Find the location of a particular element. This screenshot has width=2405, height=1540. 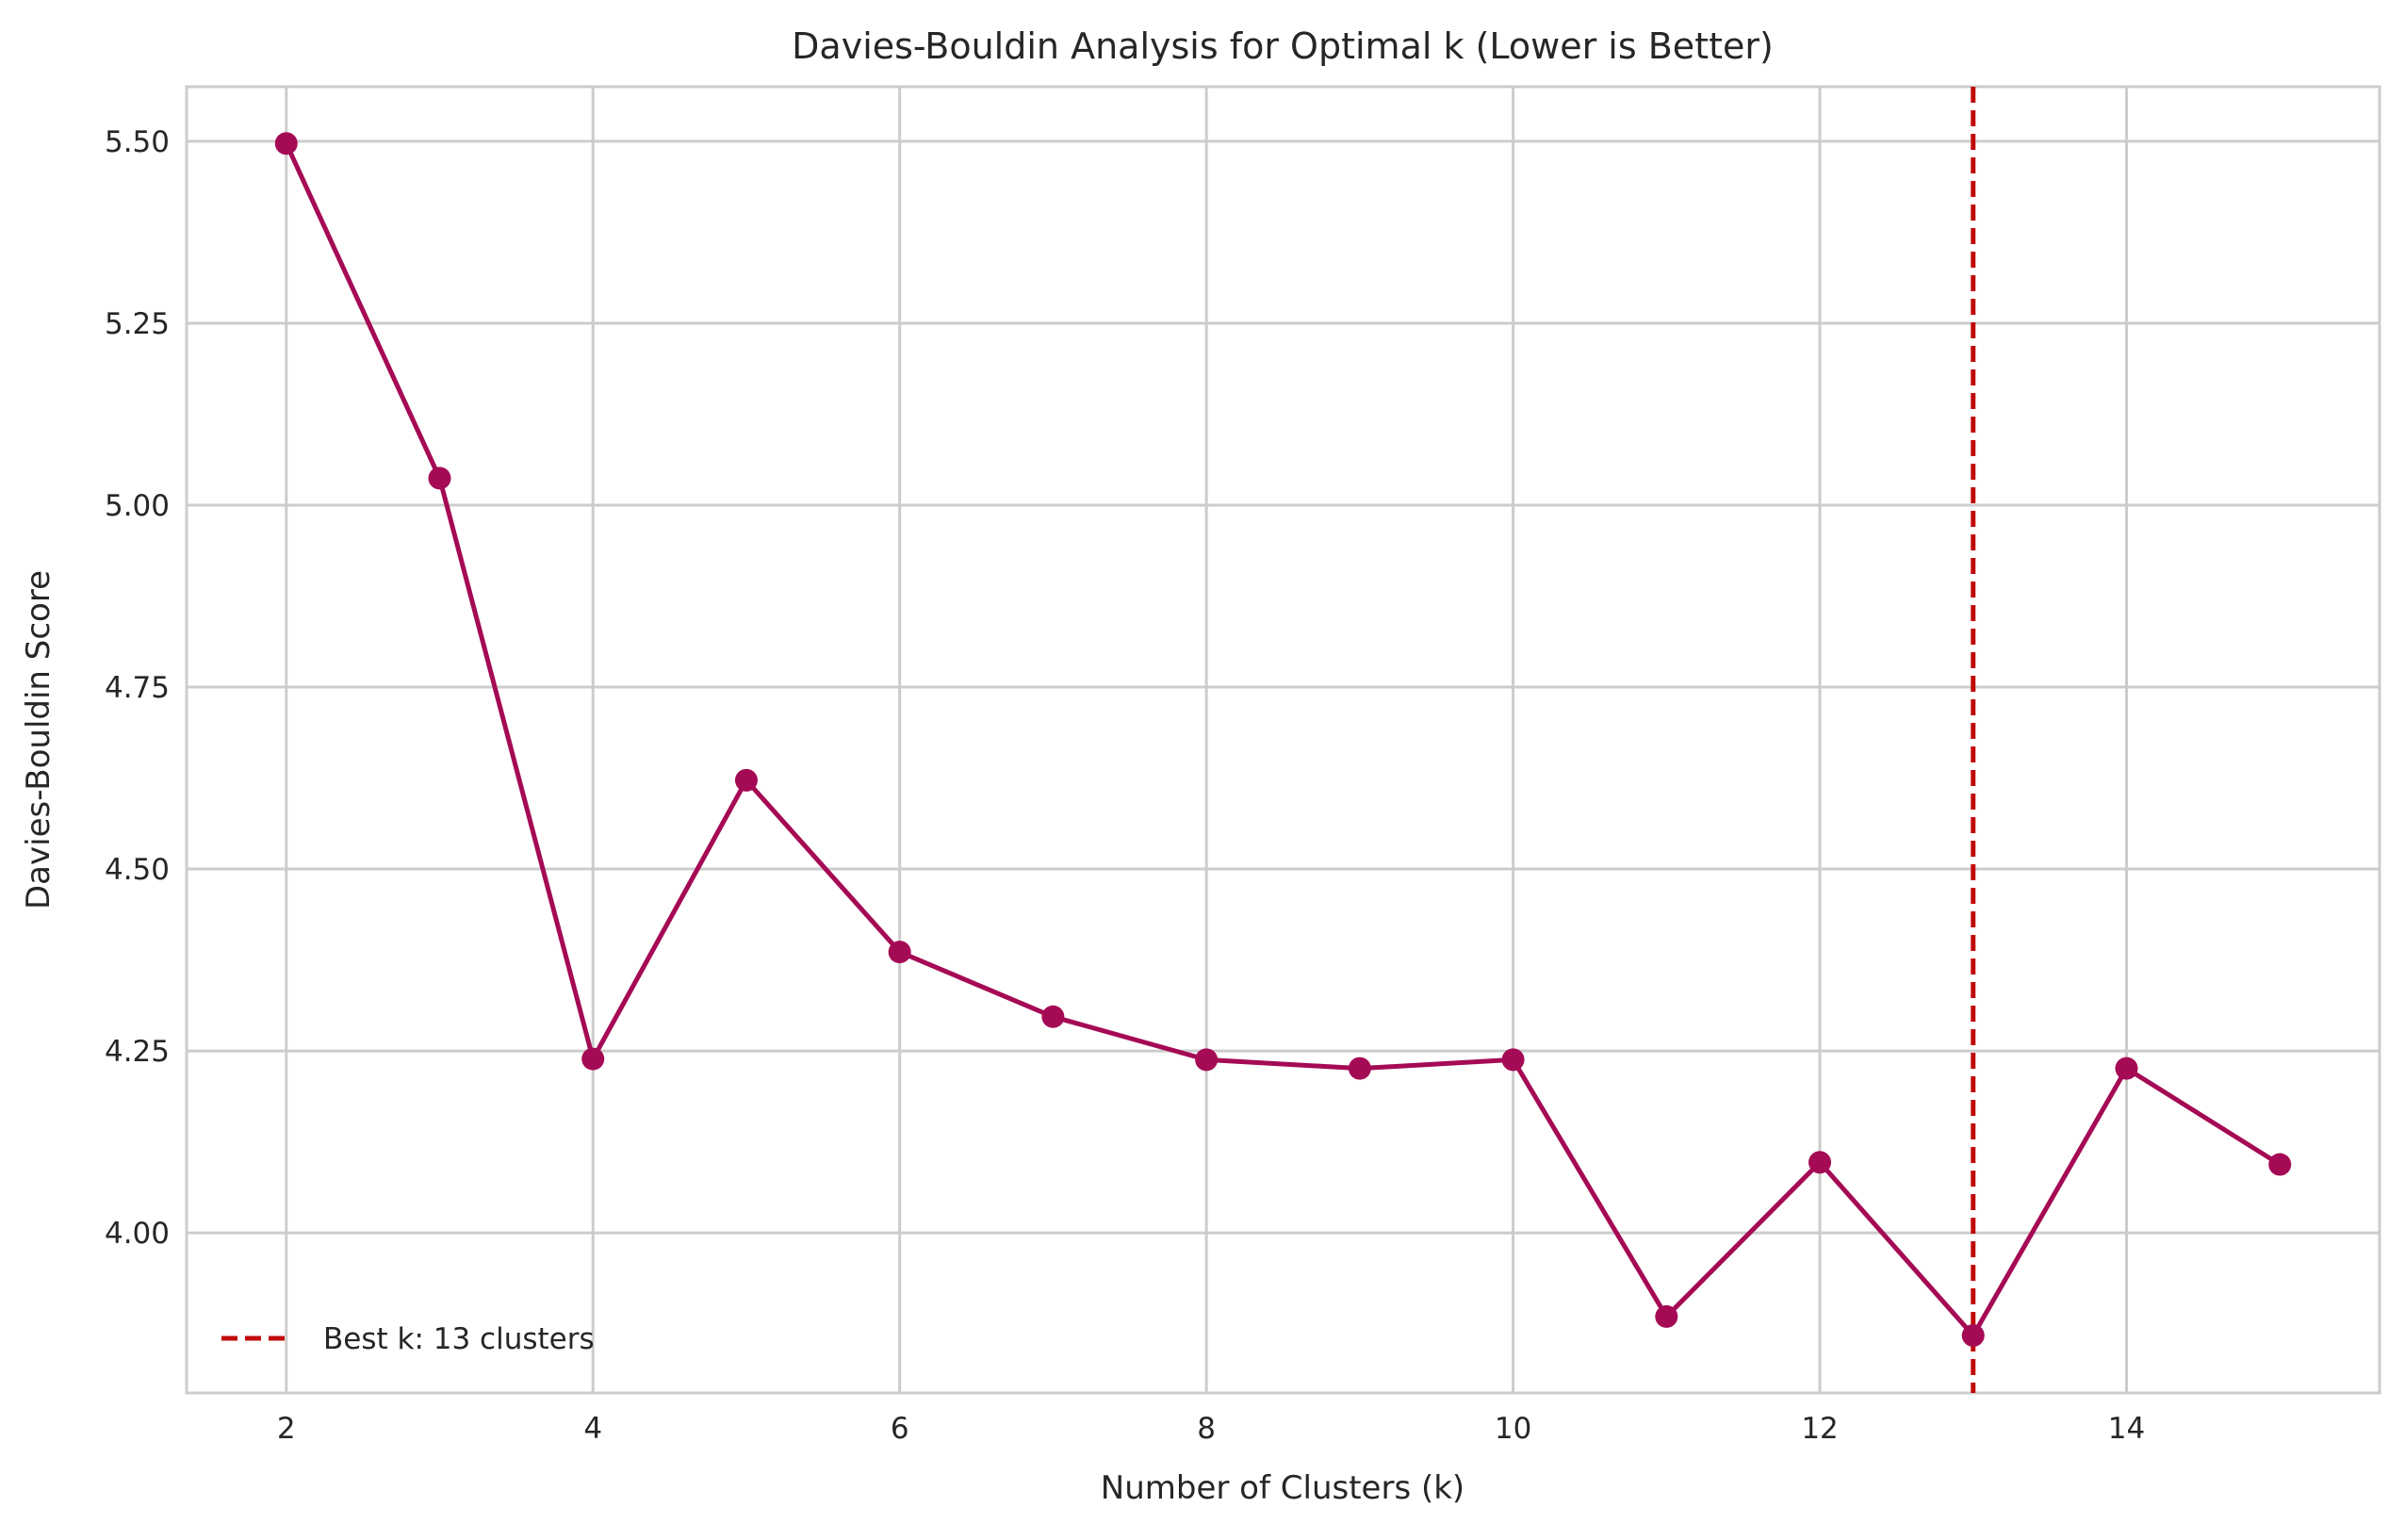

x-tick-label: 12 is located at coordinates (1819, 1429).